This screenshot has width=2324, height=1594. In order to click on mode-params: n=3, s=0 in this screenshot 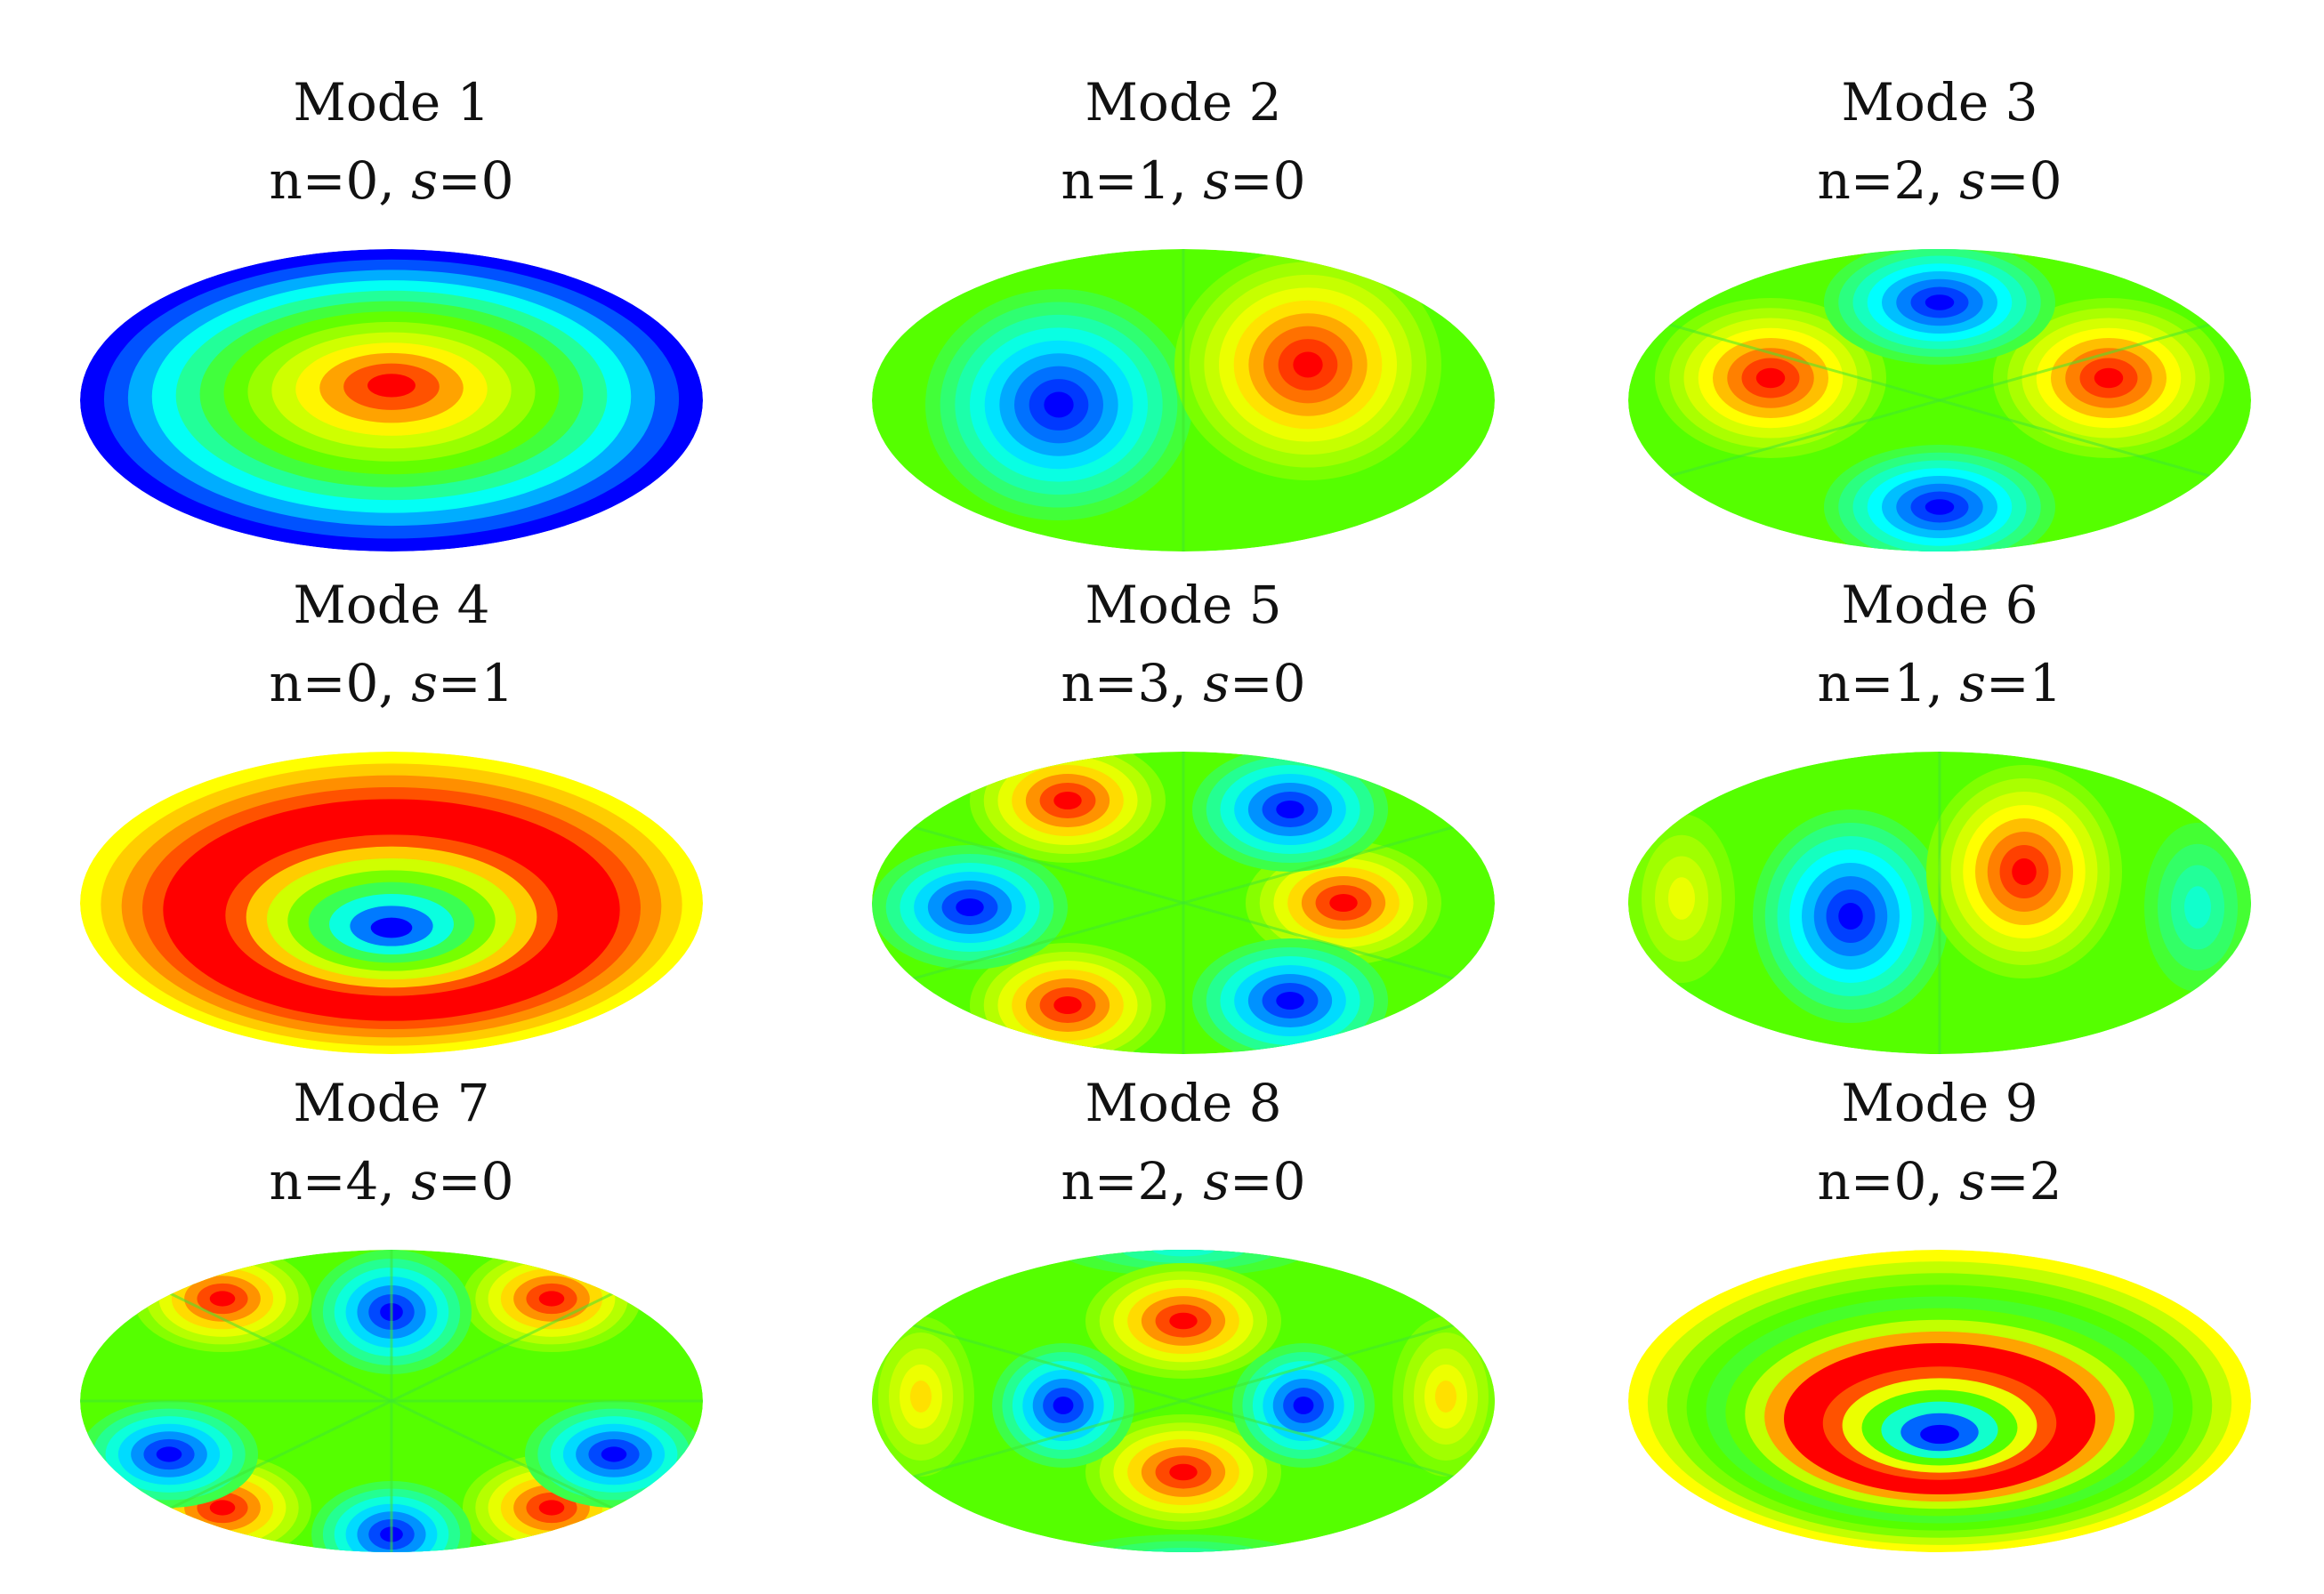, I will do `click(1183, 683)`.